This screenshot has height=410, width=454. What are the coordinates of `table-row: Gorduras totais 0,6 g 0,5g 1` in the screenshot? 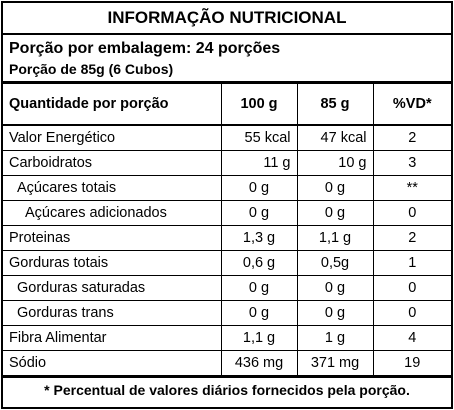 It's located at (227, 263).